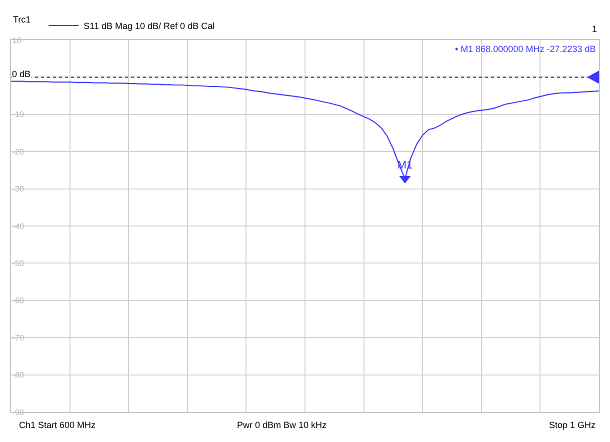 Image resolution: width=610 pixels, height=442 pixels. Describe the element at coordinates (149, 26) in the screenshot. I see `legend-label: S11 dB Mag 10 dB/ Ref 0 dB Cal` at that location.